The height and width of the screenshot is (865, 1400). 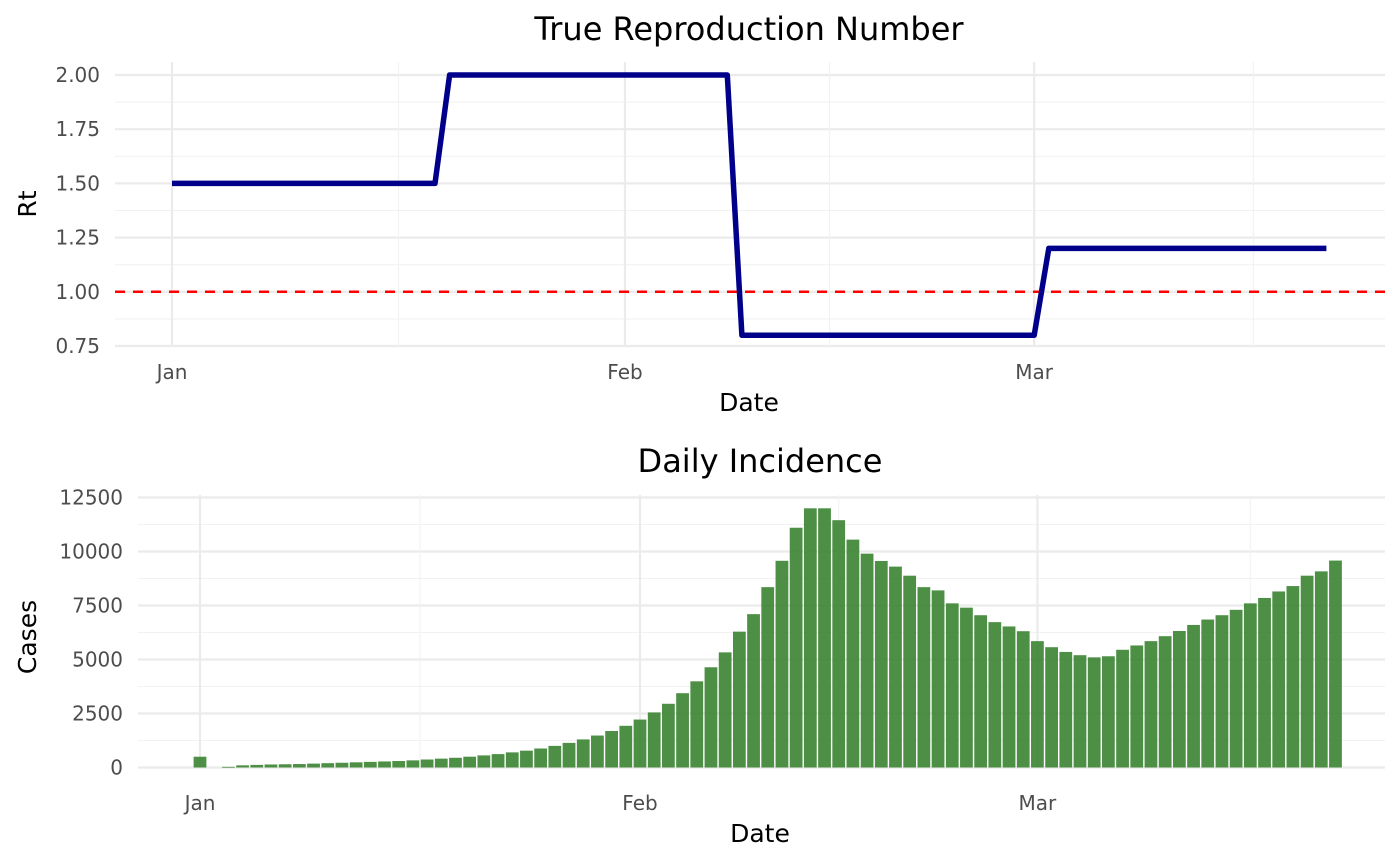 I want to click on incidence-x-tick-label: Feb, so click(x=639, y=803).